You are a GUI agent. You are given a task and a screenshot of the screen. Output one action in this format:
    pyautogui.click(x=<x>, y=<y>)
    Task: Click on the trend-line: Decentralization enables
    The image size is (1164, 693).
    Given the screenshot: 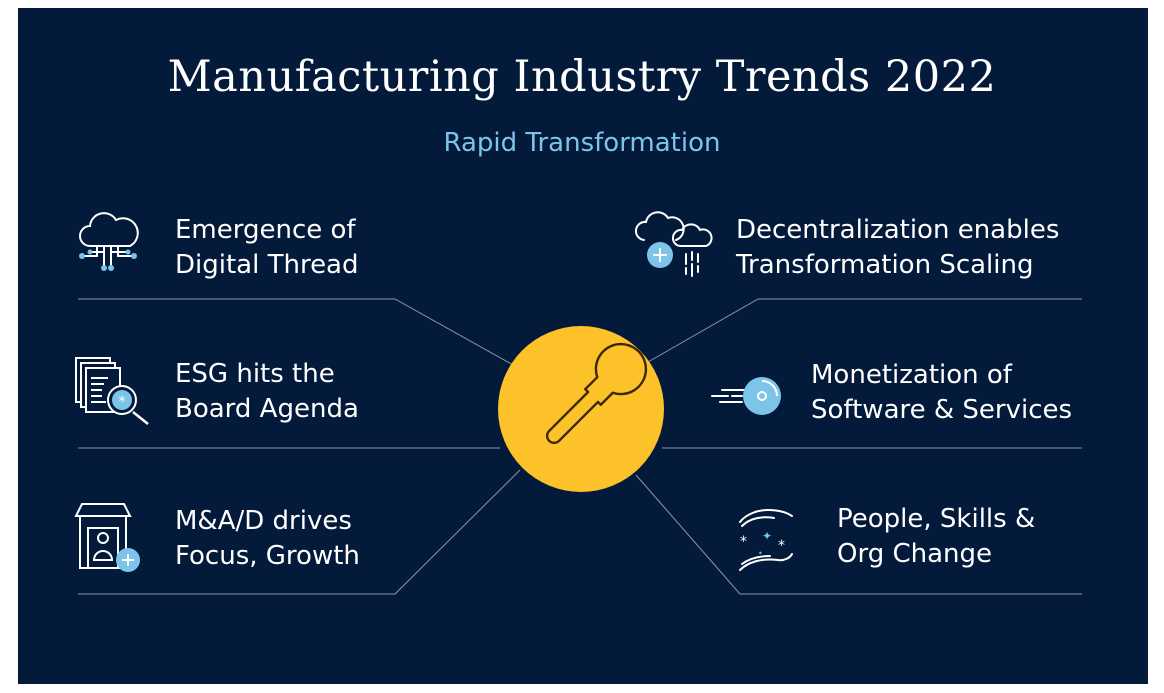 What is the action you would take?
    pyautogui.click(x=898, y=230)
    